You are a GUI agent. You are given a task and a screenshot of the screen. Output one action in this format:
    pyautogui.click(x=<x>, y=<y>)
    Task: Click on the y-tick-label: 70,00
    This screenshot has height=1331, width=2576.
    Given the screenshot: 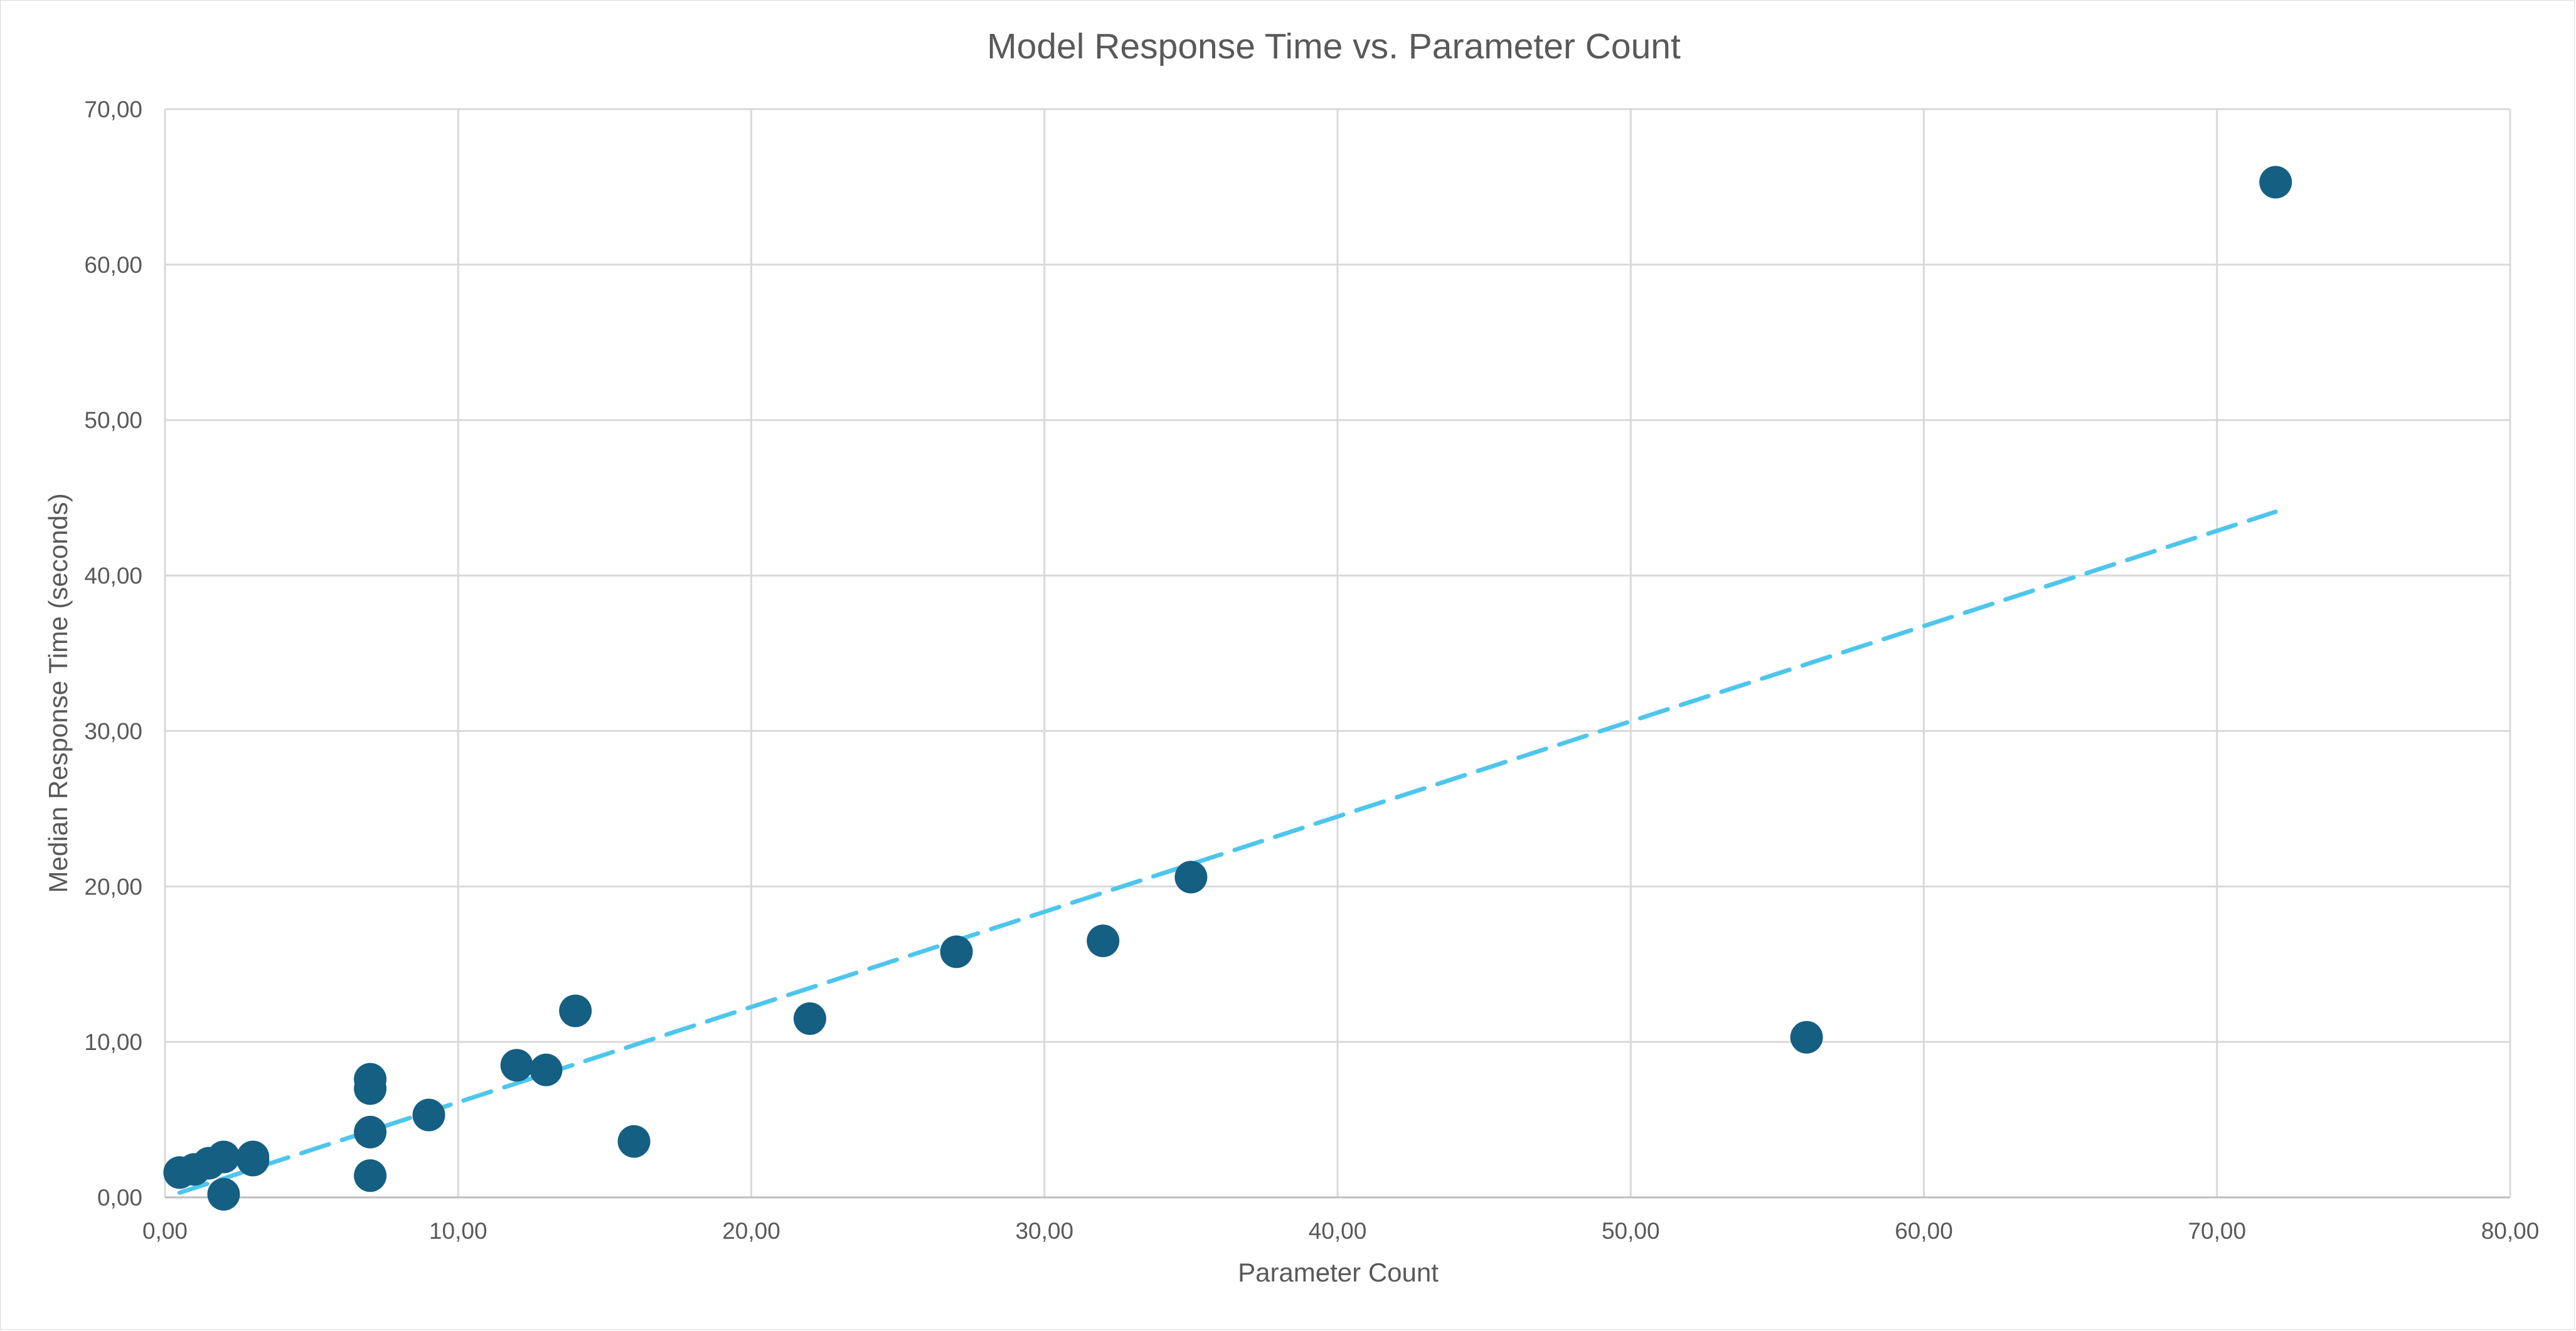 What is the action you would take?
    pyautogui.click(x=113, y=110)
    